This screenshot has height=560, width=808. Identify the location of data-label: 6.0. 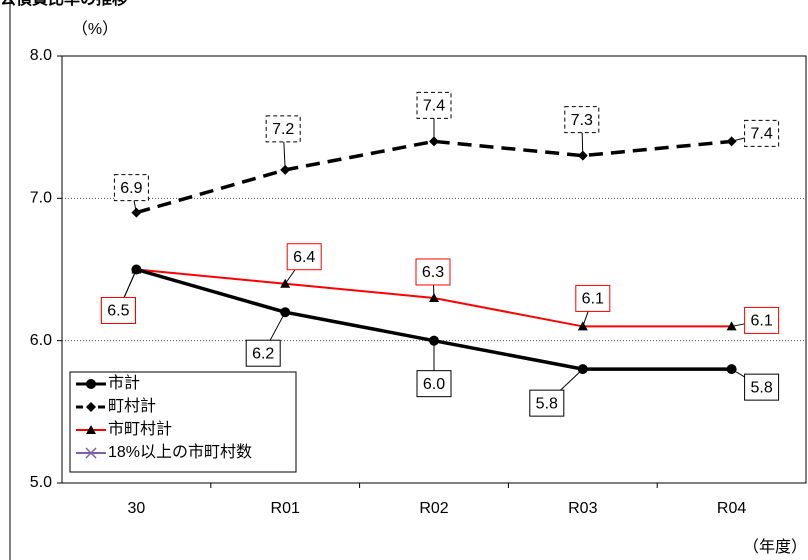
(434, 384).